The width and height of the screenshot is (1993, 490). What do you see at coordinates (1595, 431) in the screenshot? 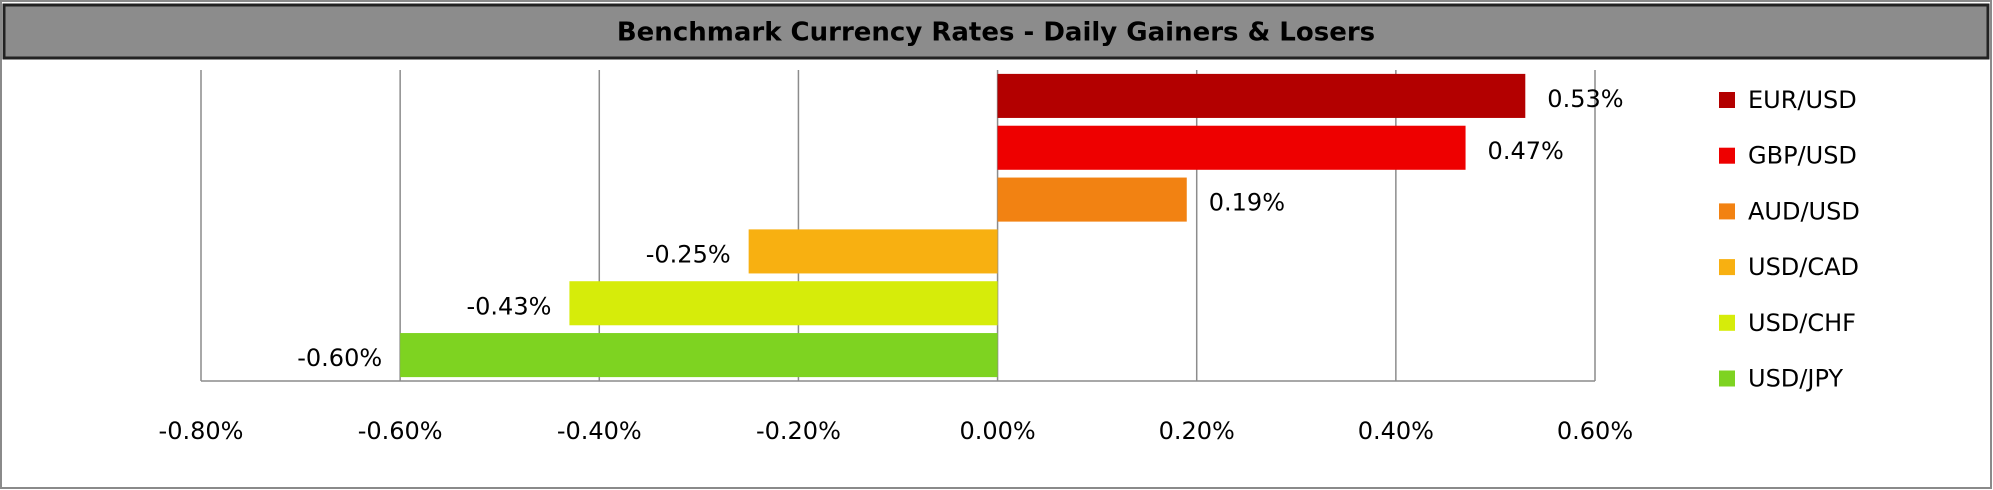
I see `x-tick-label: 0.60%` at bounding box center [1595, 431].